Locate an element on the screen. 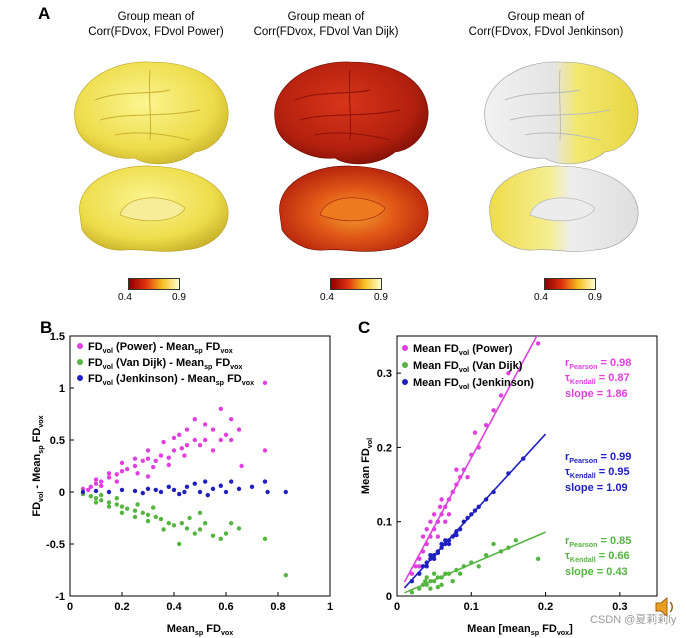  colorbar-power is located at coordinates (154, 284).